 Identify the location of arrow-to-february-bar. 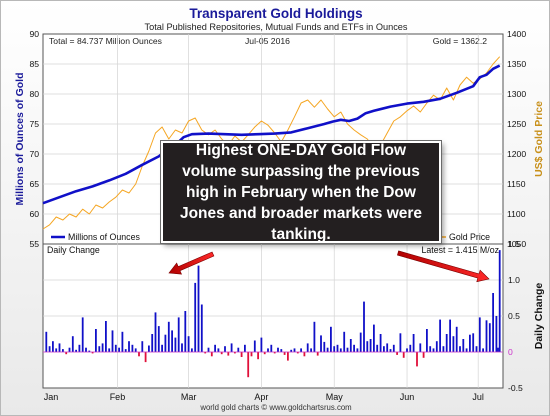
(191, 263).